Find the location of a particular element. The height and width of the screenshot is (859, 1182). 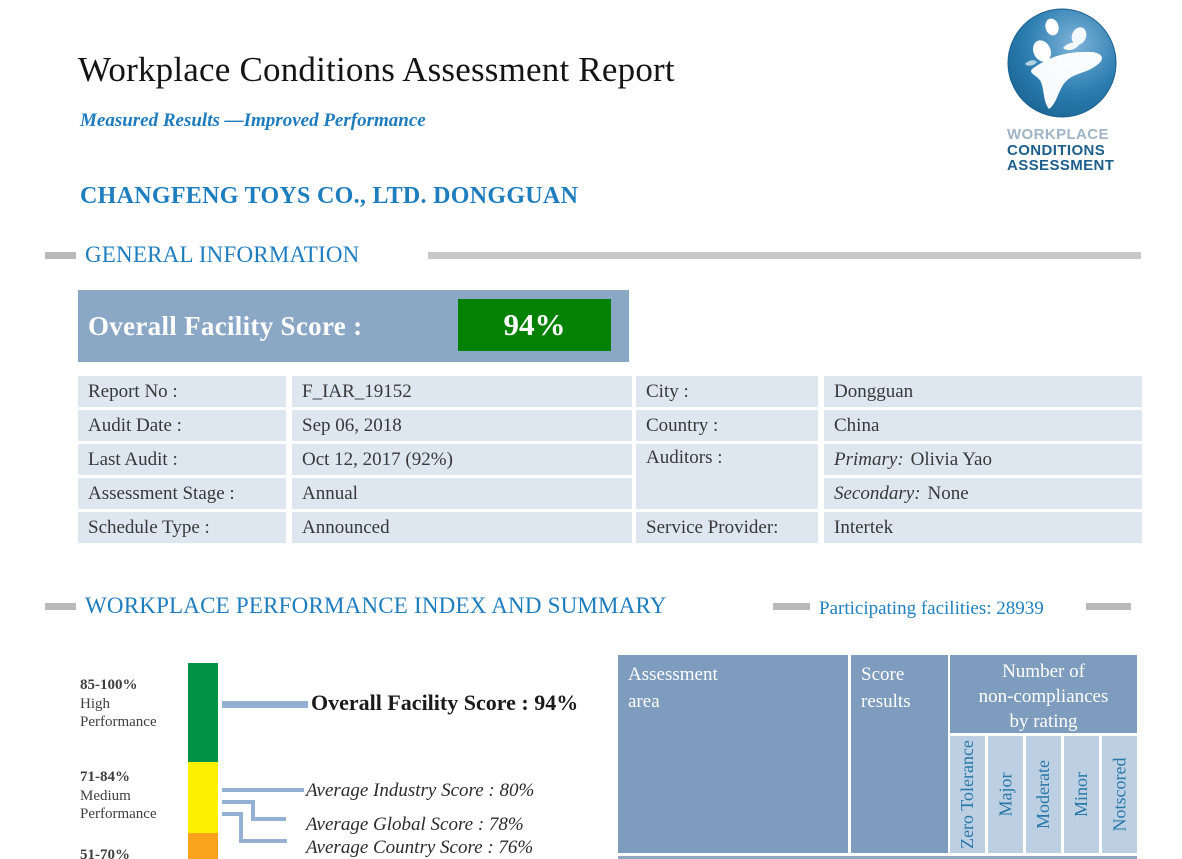

info-value: Oct 12, 2017 (92%) is located at coordinates (462, 459).